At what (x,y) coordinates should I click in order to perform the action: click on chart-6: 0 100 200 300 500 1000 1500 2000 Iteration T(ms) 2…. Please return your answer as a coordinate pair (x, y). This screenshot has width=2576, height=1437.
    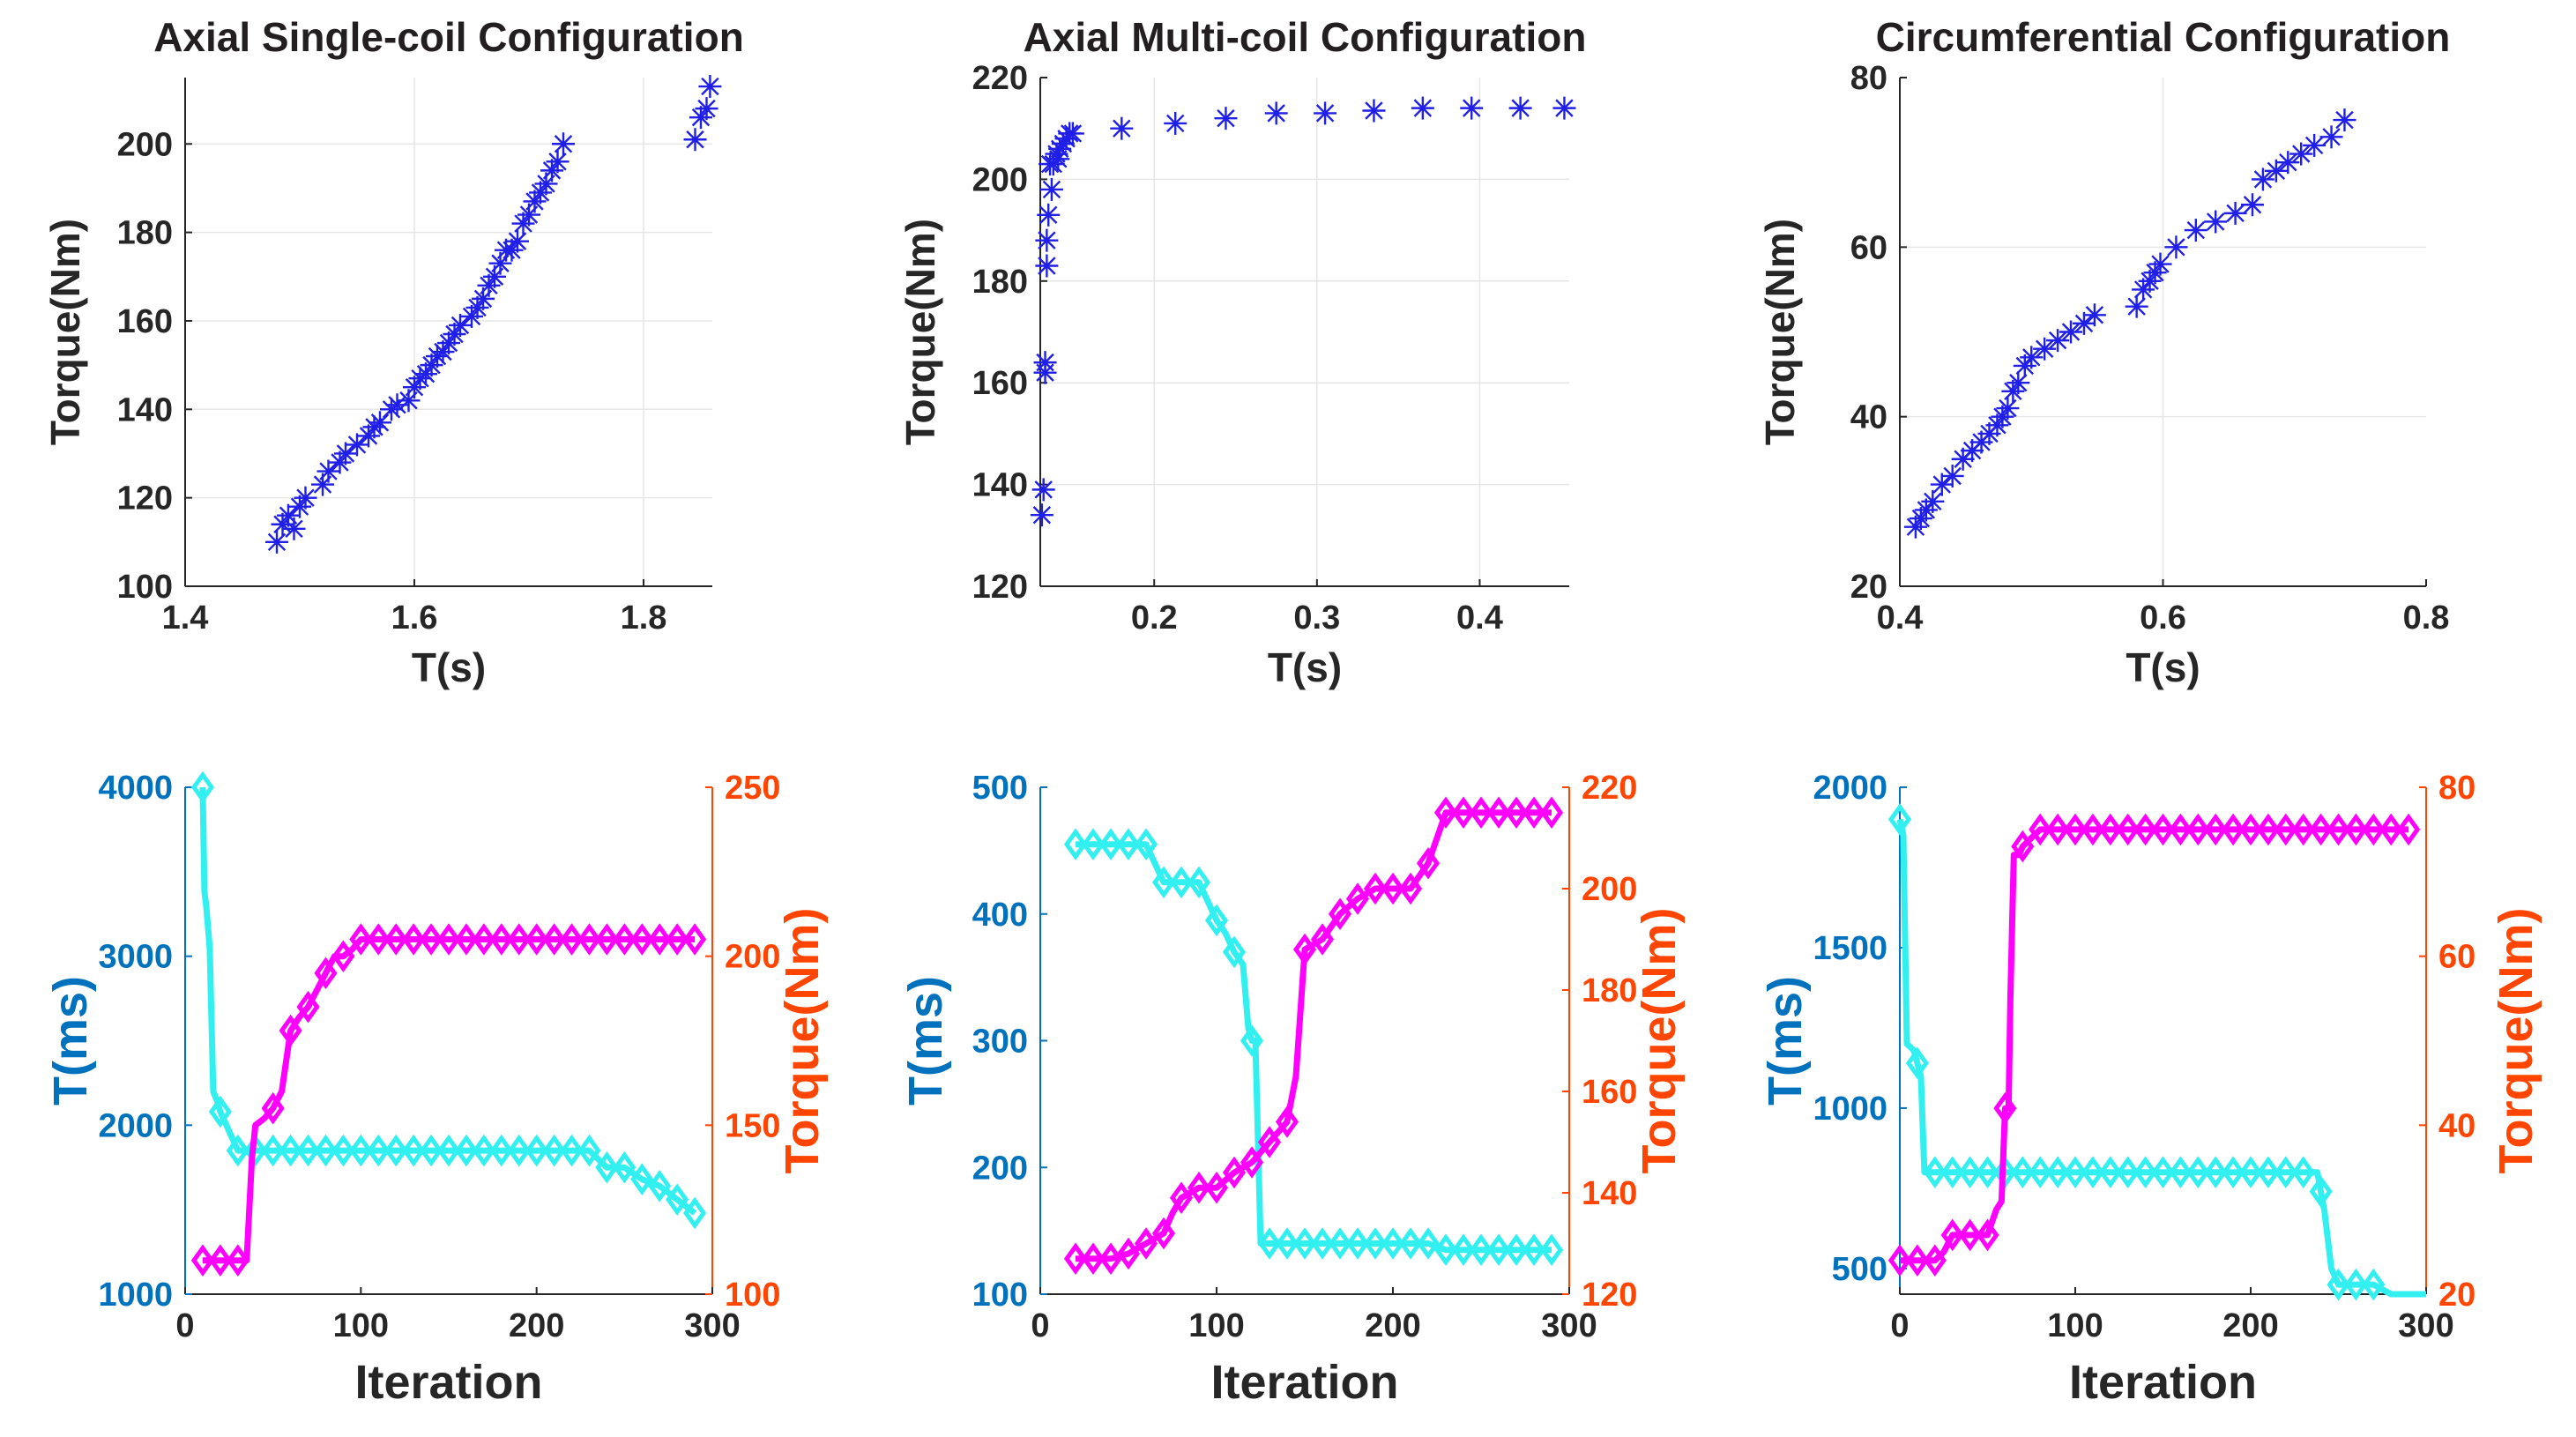
    Looking at the image, I should click on (2150, 1090).